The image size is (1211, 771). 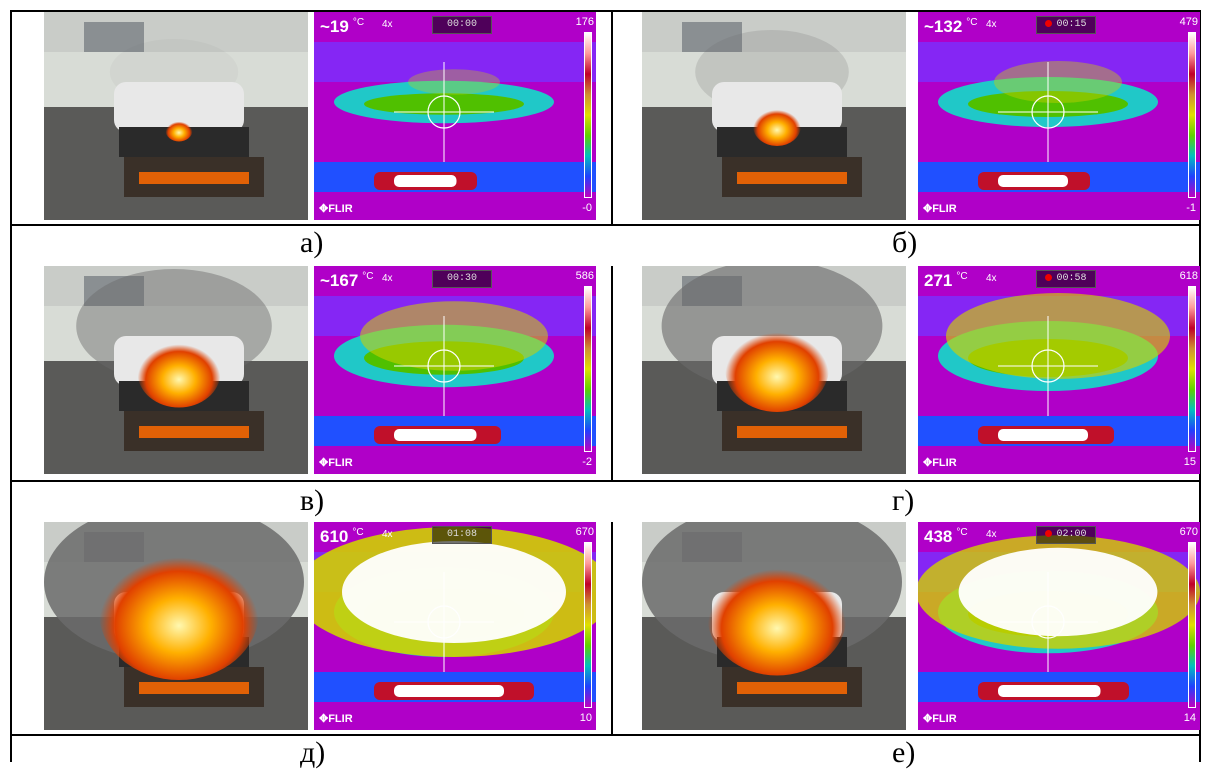 I want to click on temperature-readout: 271 °C, so click(x=946, y=281).